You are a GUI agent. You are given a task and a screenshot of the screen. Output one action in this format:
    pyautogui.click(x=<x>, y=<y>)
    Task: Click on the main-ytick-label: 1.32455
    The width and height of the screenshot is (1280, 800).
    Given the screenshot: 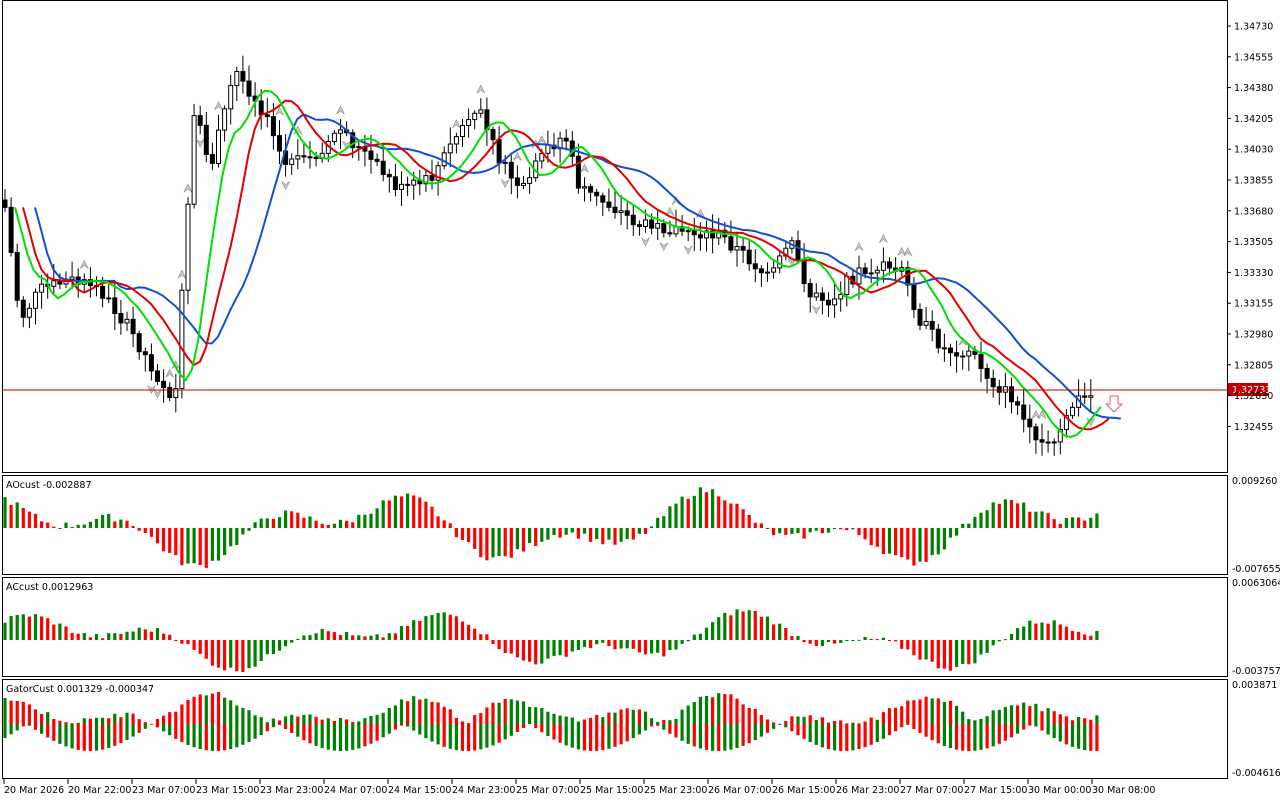 What is the action you would take?
    pyautogui.click(x=1253, y=427)
    